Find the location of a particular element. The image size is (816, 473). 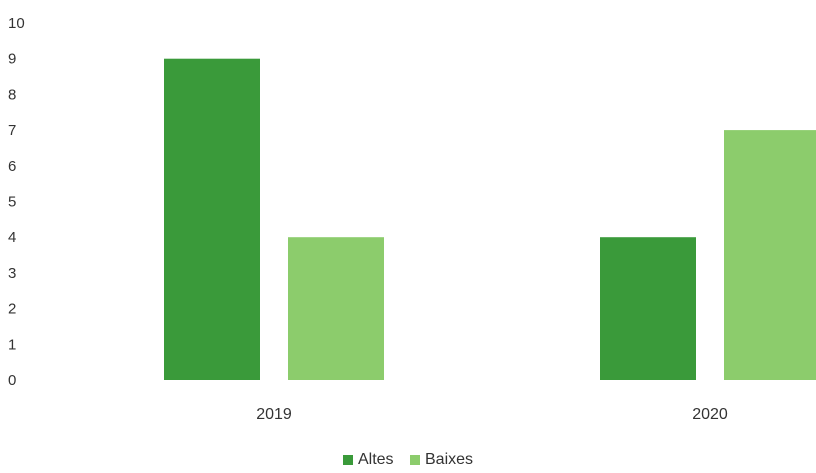

legend: Altes Baixes is located at coordinates (408, 460).